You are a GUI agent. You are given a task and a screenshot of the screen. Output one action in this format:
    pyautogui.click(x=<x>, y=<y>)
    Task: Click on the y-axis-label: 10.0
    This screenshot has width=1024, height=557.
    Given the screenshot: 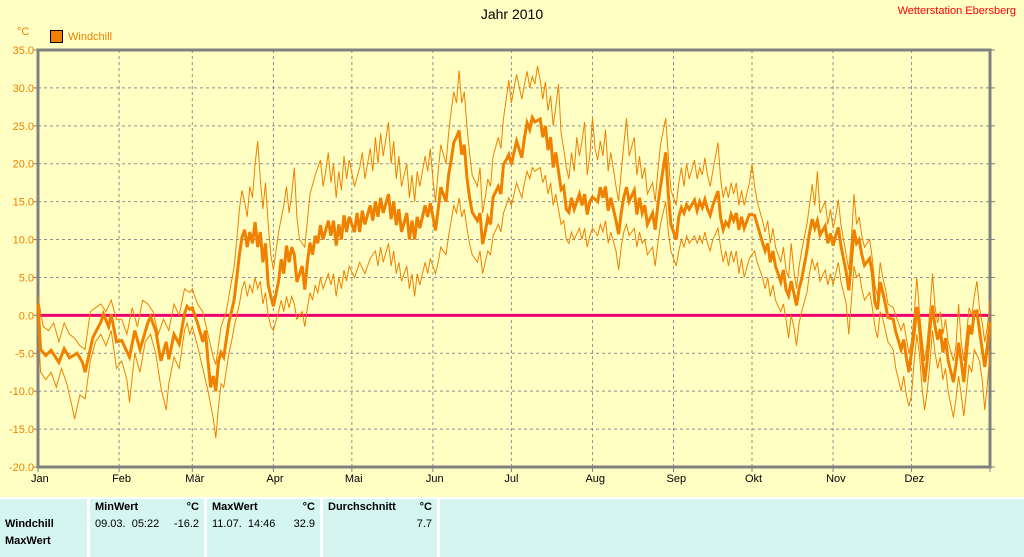 What is the action you would take?
    pyautogui.click(x=23, y=241)
    